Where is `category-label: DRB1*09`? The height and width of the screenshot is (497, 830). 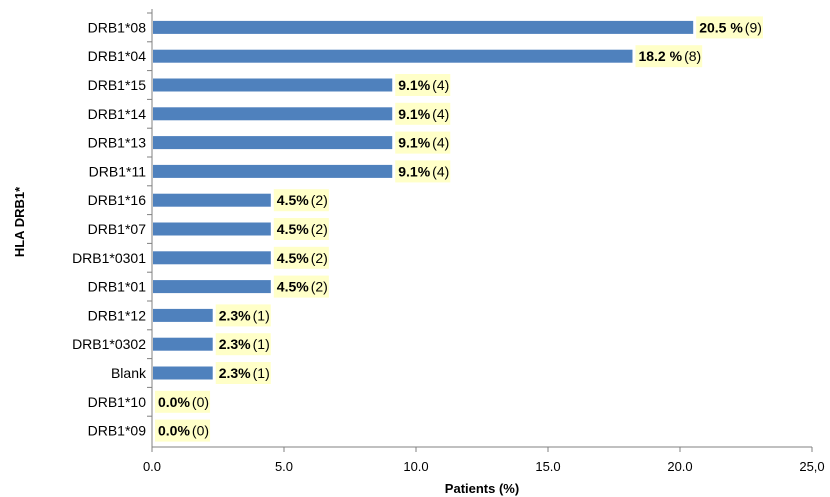 category-label: DRB1*09 is located at coordinates (117, 431).